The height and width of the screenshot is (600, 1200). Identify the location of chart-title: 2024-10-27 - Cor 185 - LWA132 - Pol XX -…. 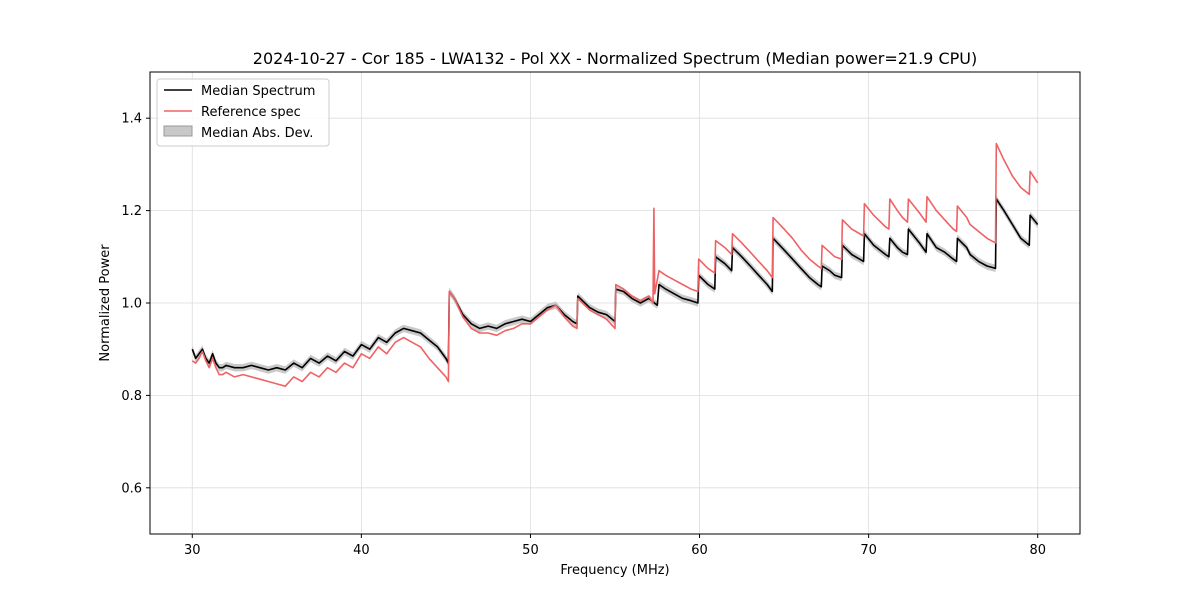
(615, 58).